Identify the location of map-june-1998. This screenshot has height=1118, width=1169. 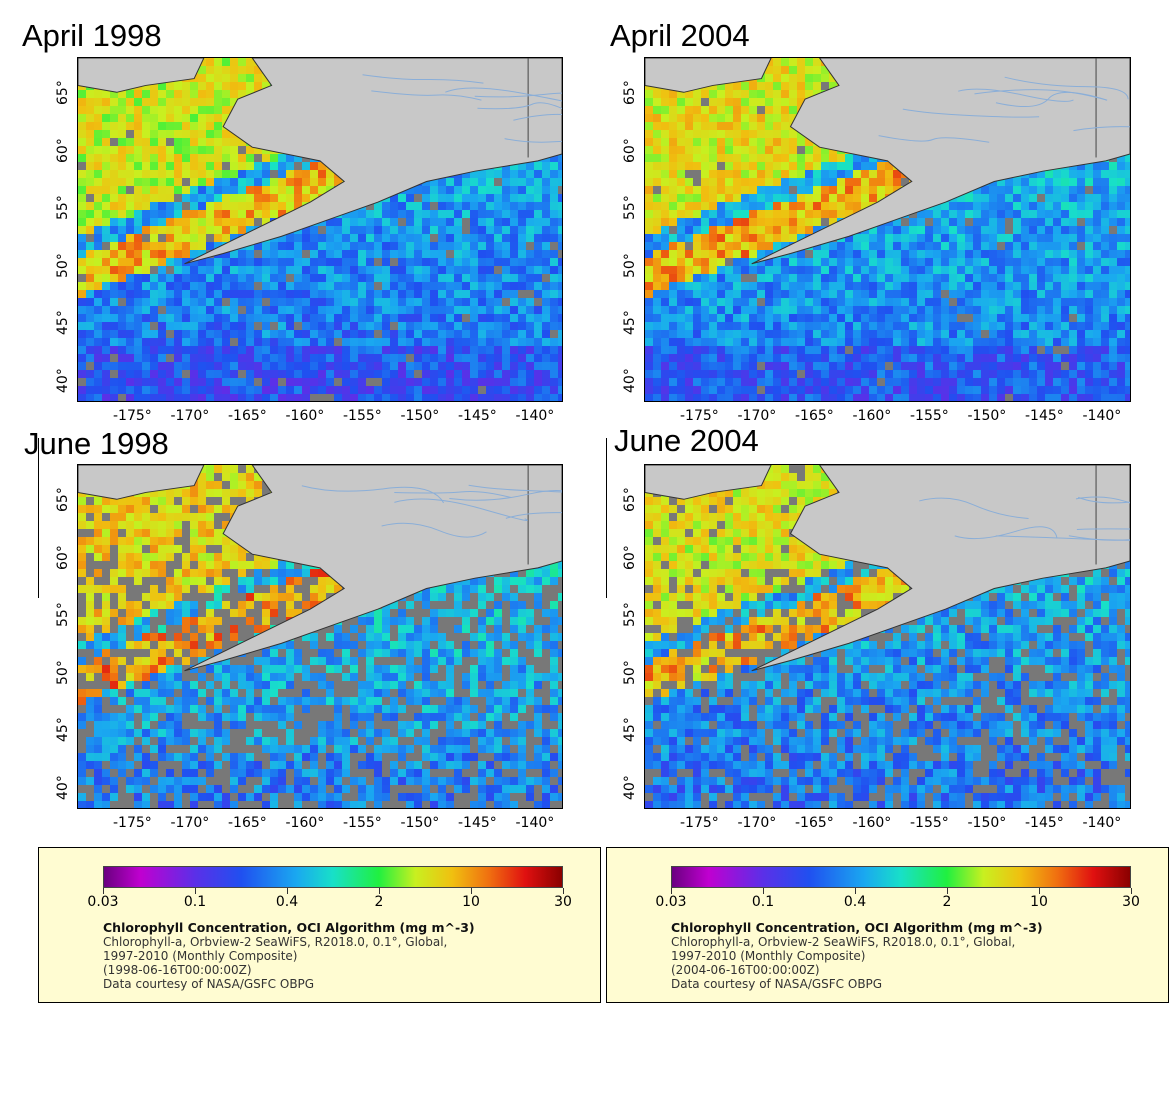
(320, 636).